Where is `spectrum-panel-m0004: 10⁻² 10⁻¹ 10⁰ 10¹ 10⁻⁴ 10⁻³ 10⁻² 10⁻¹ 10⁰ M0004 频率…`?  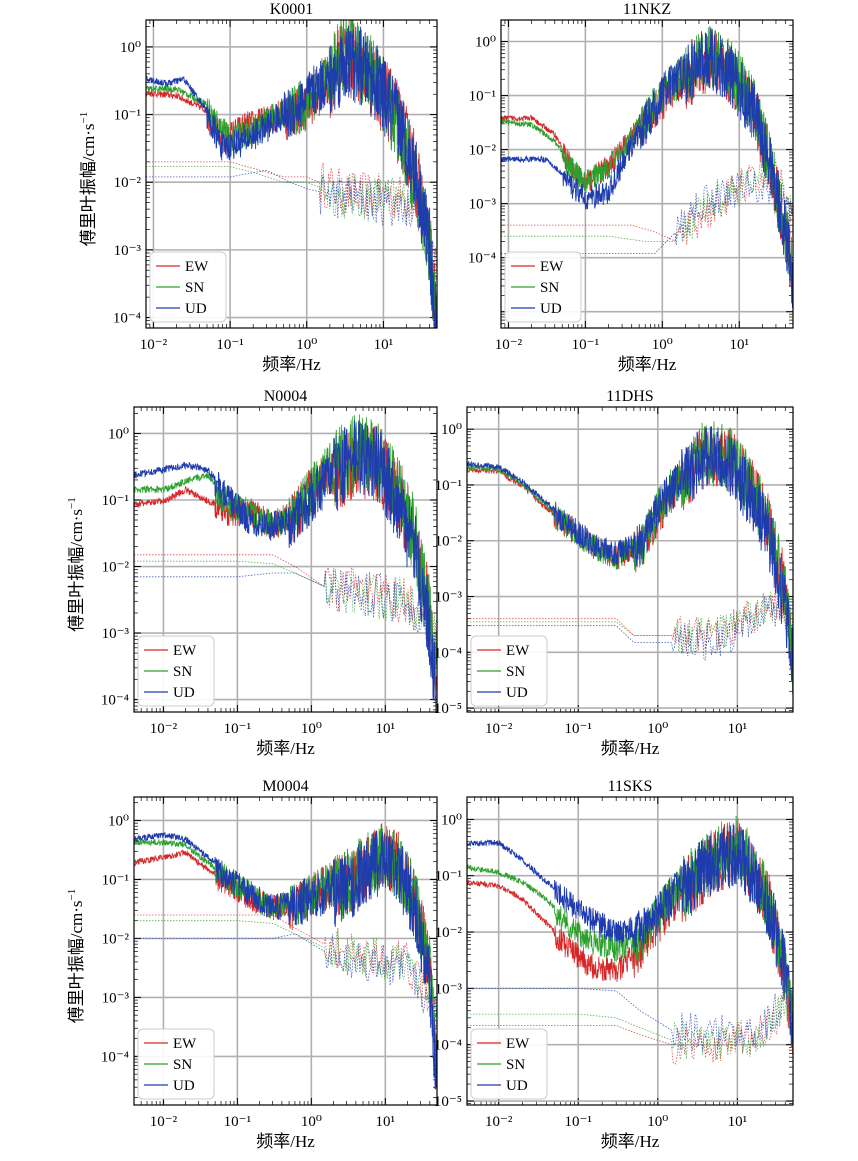 spectrum-panel-m0004: 10⁻² 10⁻¹ 10⁰ 10¹ 10⁻⁴ 10⁻³ 10⁻² 10⁻¹ 10⁰ M0004 频率… is located at coordinates (252, 964).